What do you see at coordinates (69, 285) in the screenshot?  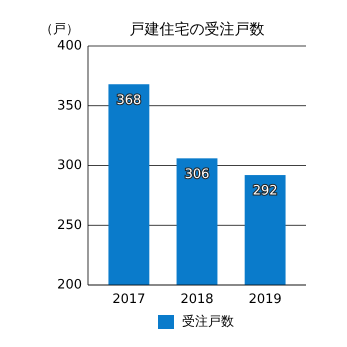 I see `y-tick-label: 200` at bounding box center [69, 285].